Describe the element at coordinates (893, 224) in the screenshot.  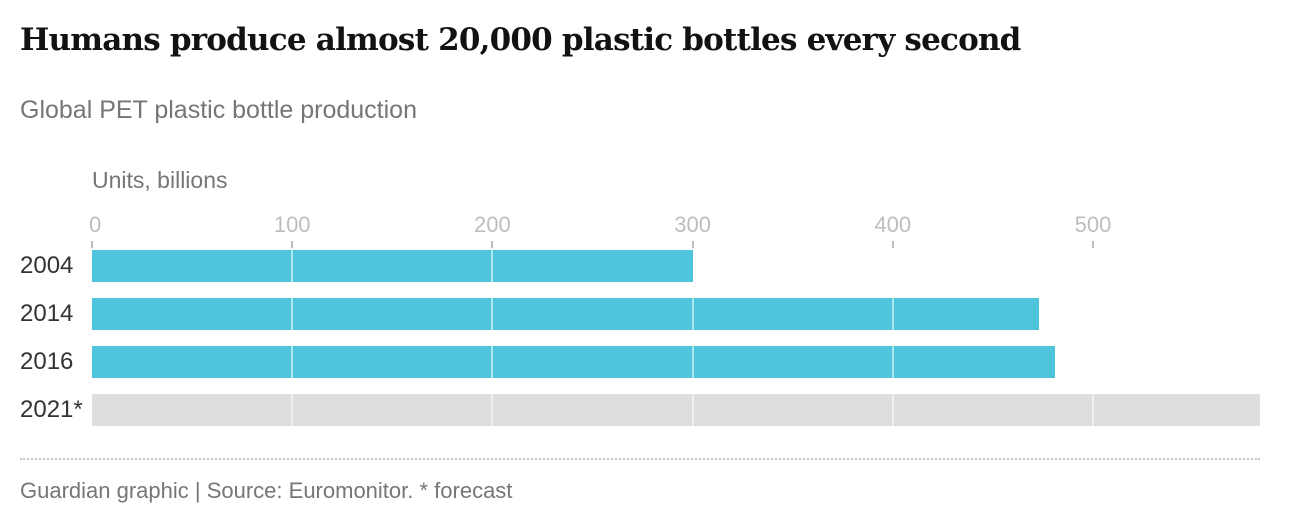
I see `x-tick-label: 400` at that location.